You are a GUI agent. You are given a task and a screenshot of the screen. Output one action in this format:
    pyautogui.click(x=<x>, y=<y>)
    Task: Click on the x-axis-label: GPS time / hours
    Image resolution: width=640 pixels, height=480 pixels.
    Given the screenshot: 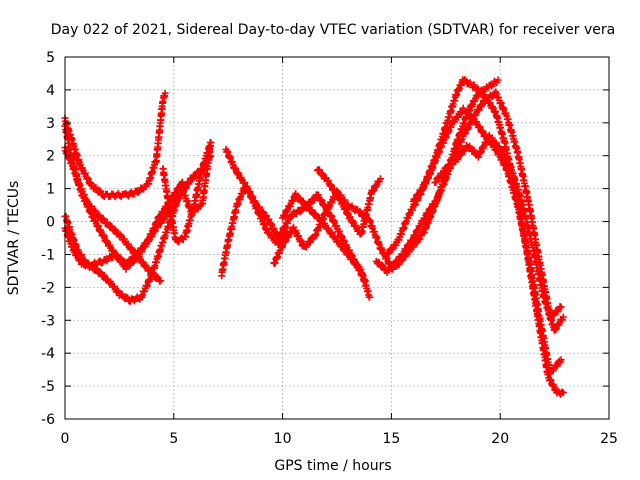 What is the action you would take?
    pyautogui.click(x=332, y=466)
    